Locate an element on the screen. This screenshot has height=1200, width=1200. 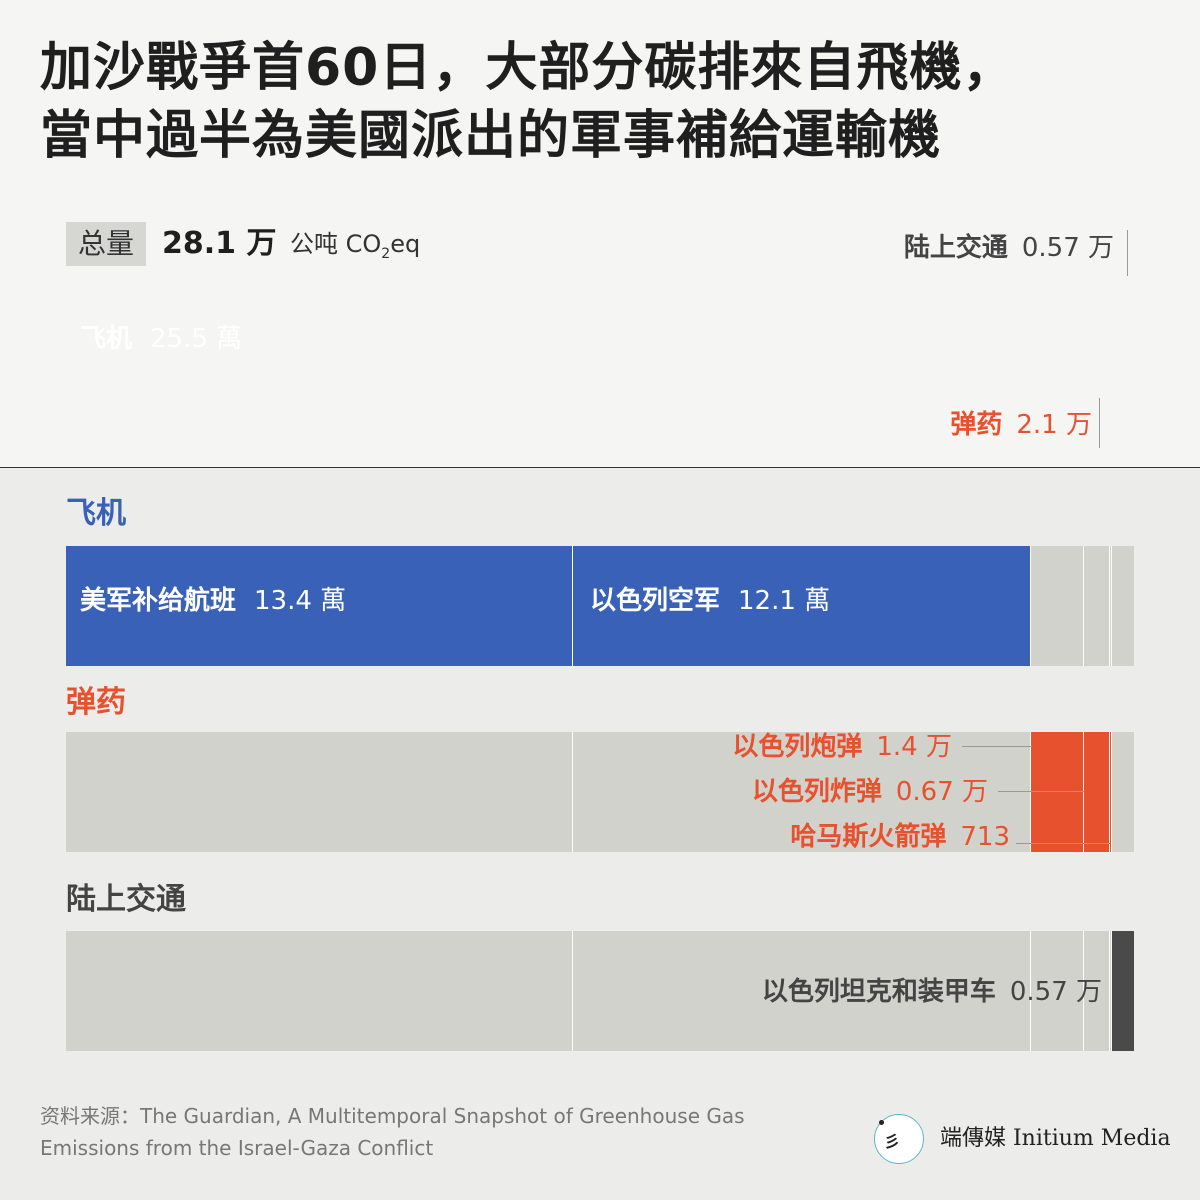
munitions-bombs-name: 以色列炸弹 is located at coordinates (816, 792).